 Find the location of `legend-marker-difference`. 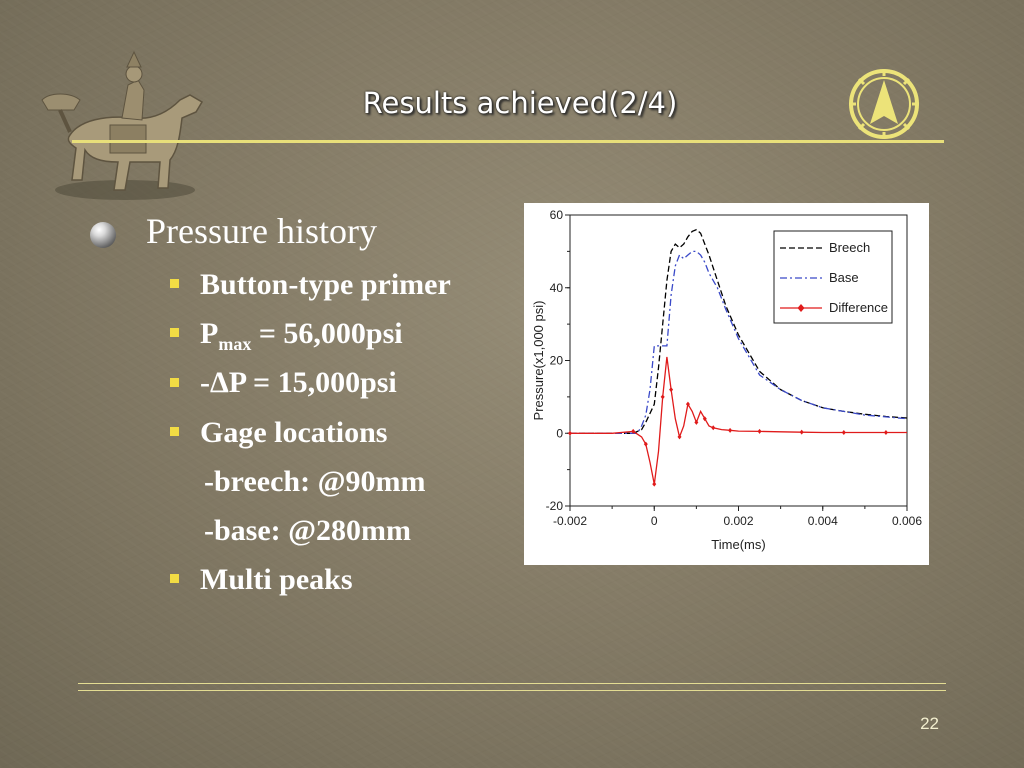

legend-marker-difference is located at coordinates (801, 308).